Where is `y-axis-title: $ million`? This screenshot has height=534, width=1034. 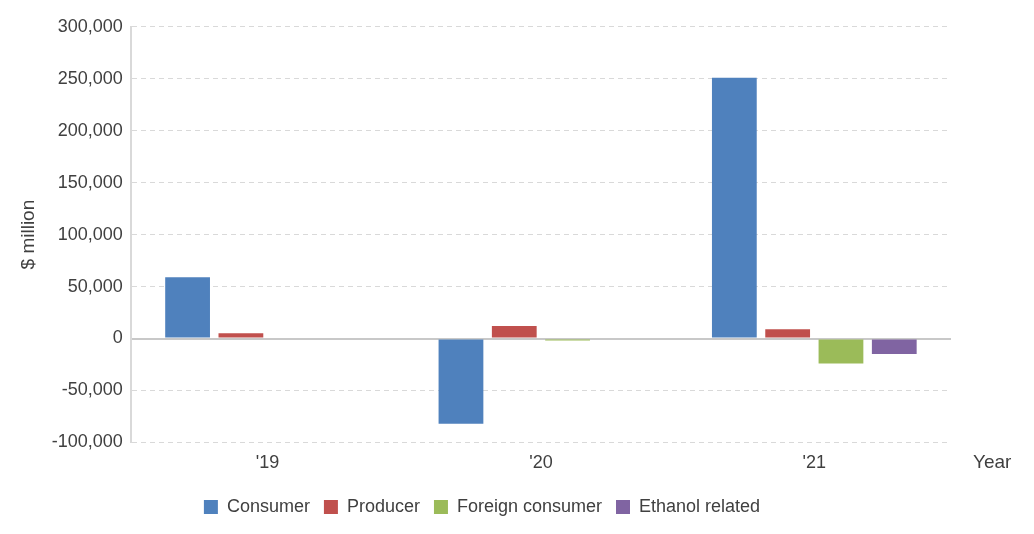
y-axis-title: $ million is located at coordinates (27, 234).